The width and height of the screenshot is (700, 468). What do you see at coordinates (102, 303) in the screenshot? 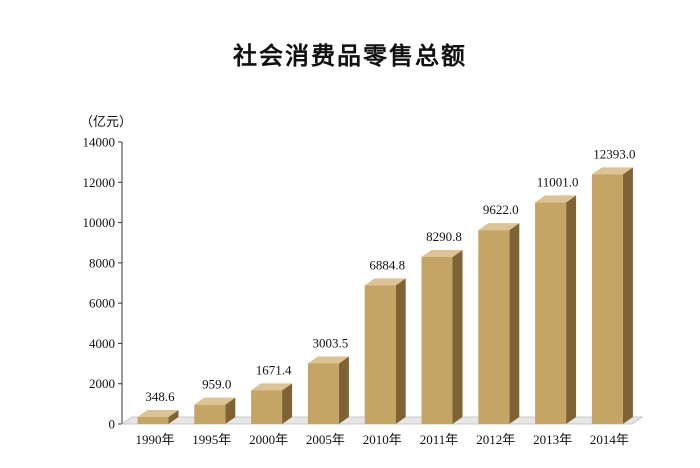
I see `y-tick-label: 6000` at bounding box center [102, 303].